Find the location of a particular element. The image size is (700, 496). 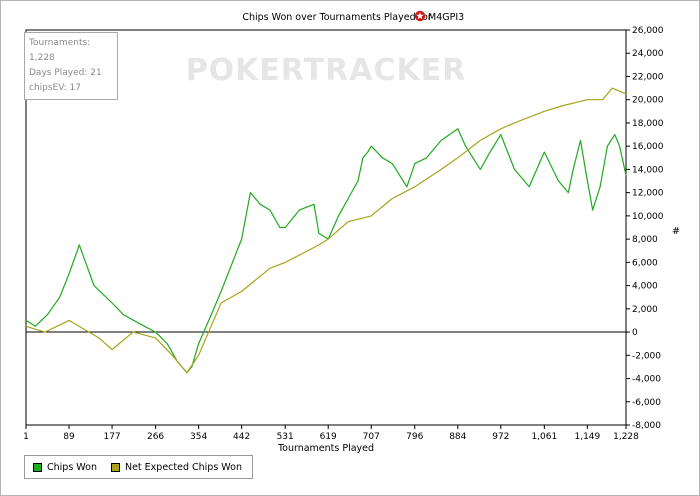

legend-item-chips-won: Chips Won is located at coordinates (65, 467).